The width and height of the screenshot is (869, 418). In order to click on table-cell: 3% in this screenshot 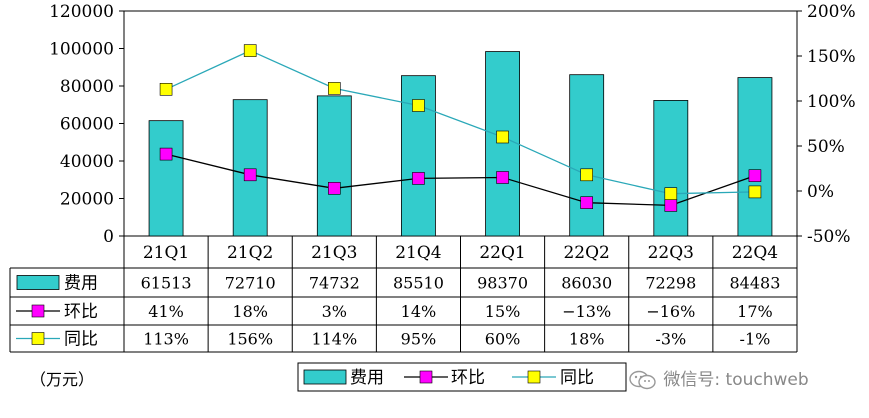, I will do `click(334, 311)`.